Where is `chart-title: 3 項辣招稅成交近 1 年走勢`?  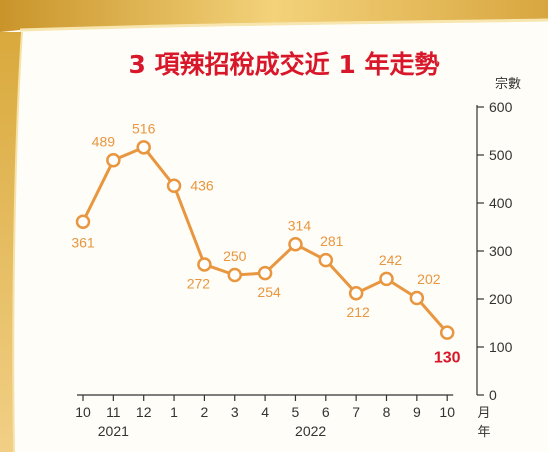
chart-title: 3 項辣招稅成交近 1 年走勢 is located at coordinates (284, 64).